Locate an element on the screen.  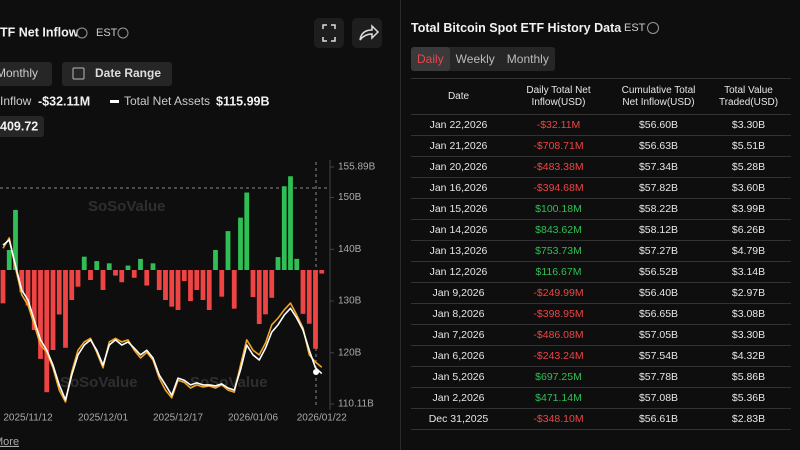
table-cell: -$708.71M is located at coordinates (558, 146).